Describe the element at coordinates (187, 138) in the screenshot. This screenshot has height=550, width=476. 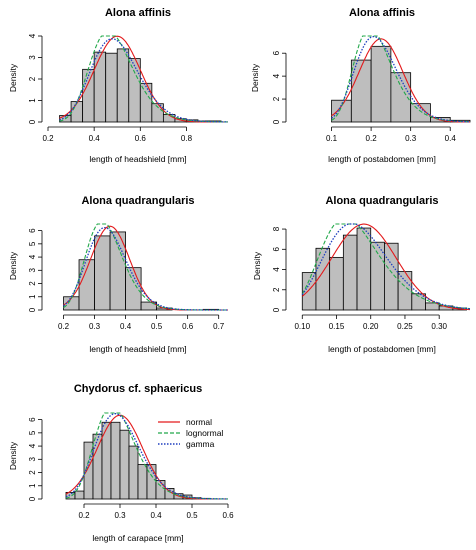
I see `x-tick-label: 0.8` at that location.